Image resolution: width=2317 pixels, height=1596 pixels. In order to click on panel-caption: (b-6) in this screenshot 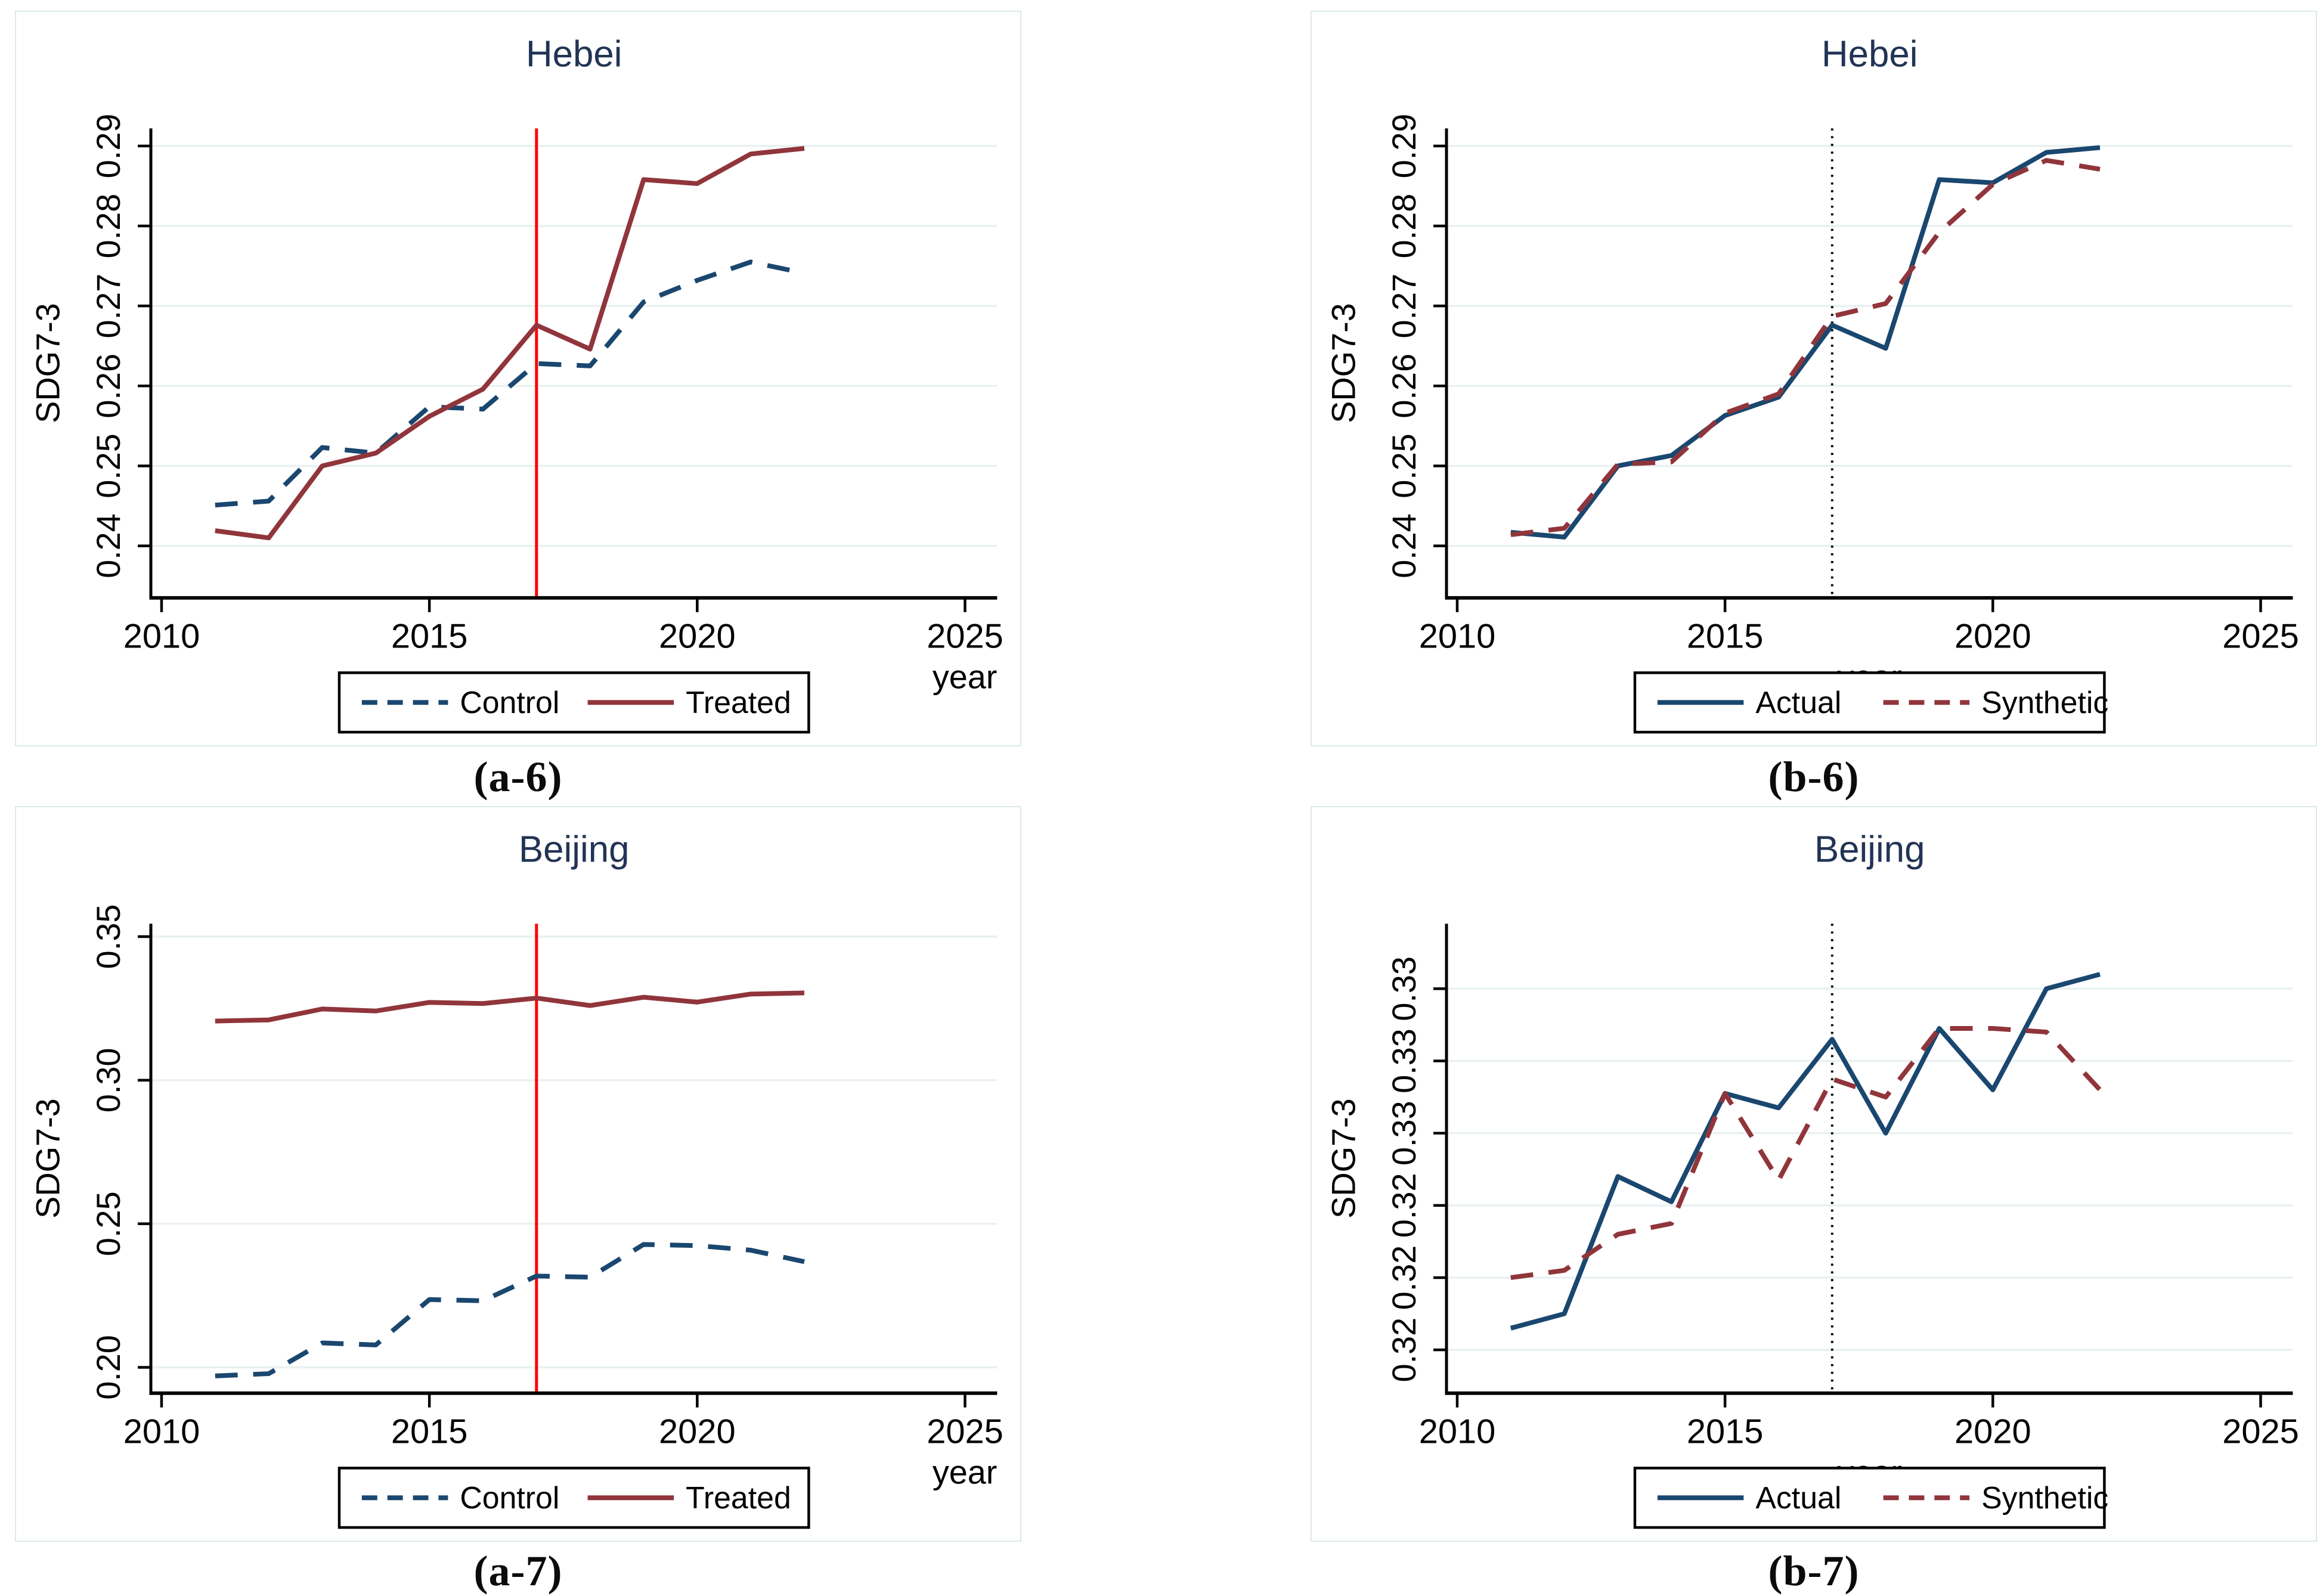, I will do `click(1814, 777)`.